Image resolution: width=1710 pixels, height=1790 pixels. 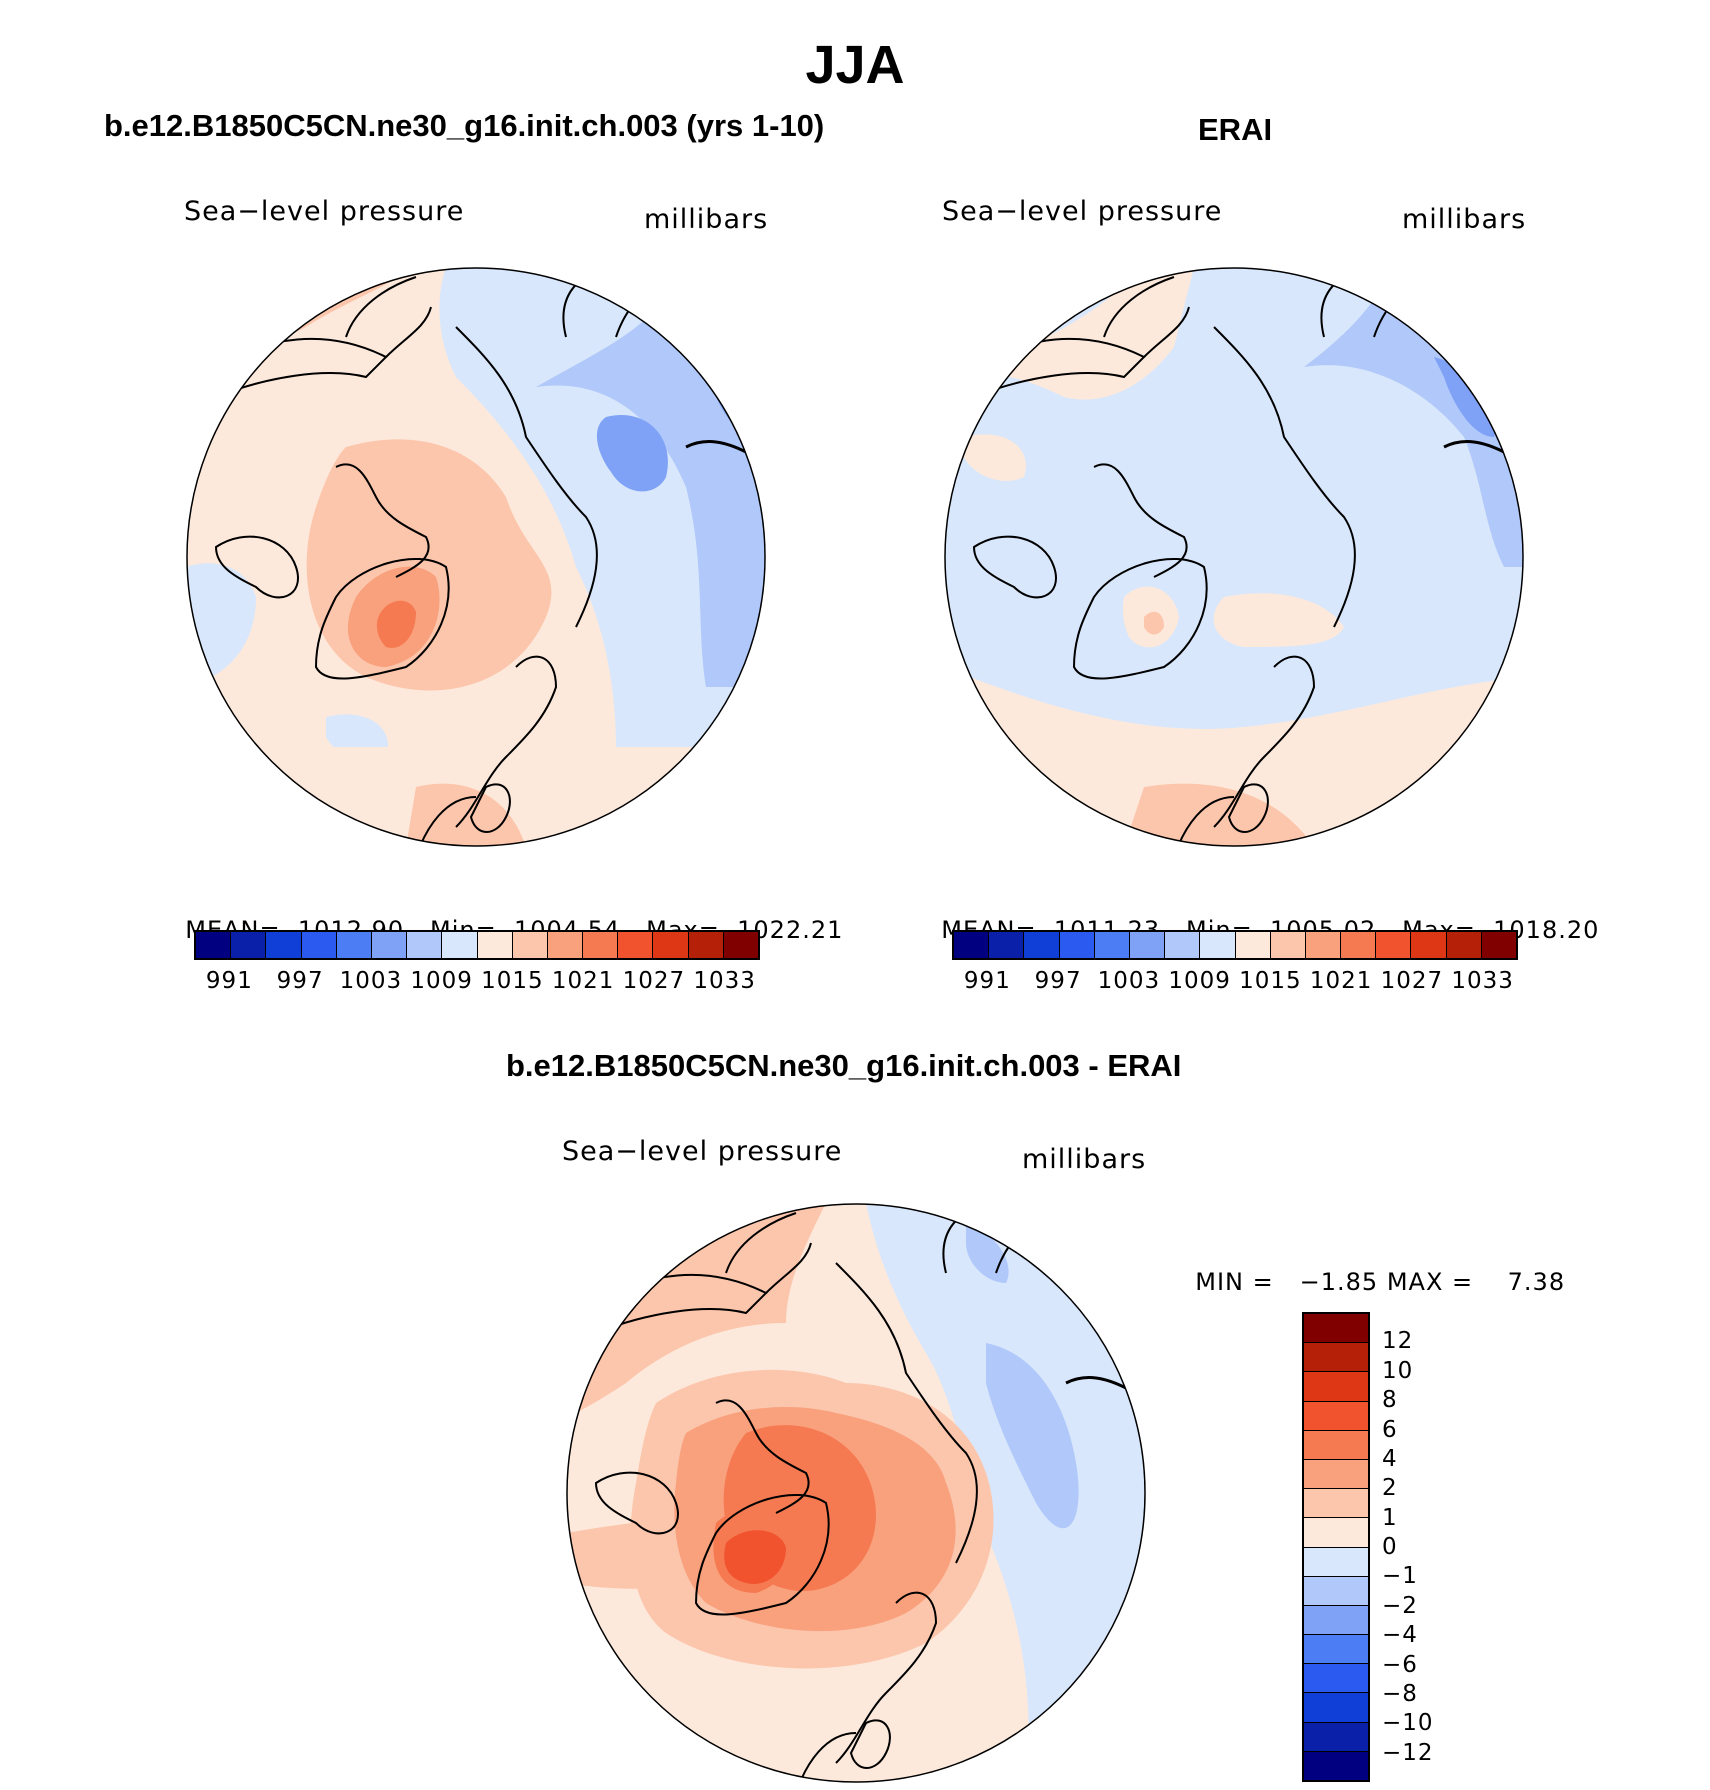 What do you see at coordinates (1400, 1576) in the screenshot?
I see `colorbar-label: −1` at bounding box center [1400, 1576].